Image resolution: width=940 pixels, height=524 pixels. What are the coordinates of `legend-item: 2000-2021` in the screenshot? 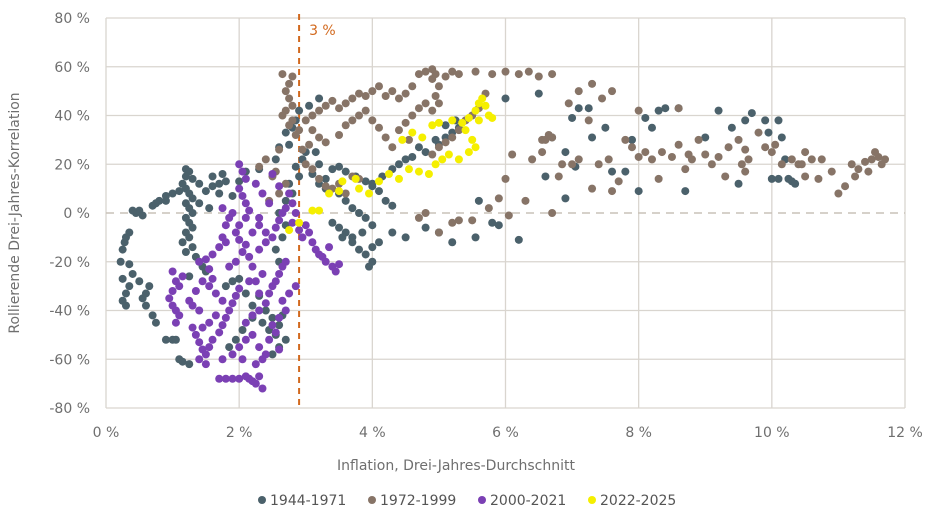 It's located at (522, 501).